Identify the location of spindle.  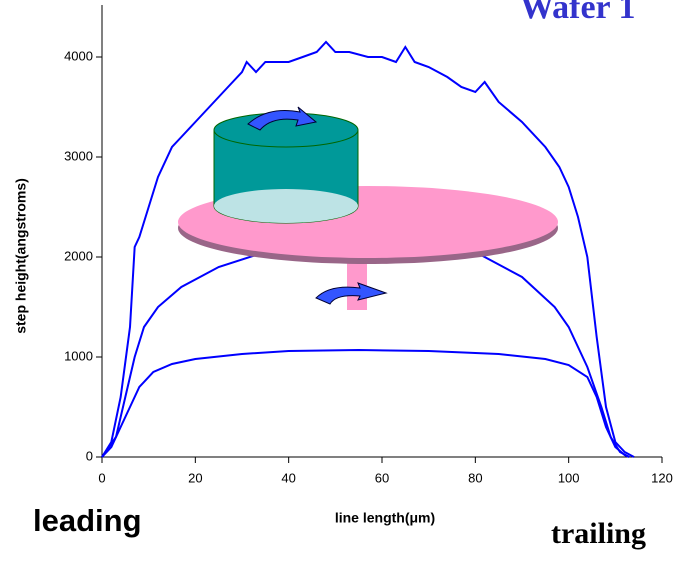
(357, 284).